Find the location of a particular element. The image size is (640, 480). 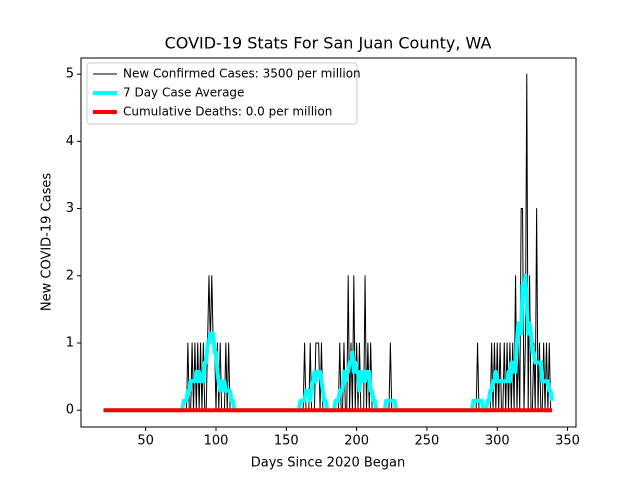

y-tick-label: 3 is located at coordinates (70, 208).